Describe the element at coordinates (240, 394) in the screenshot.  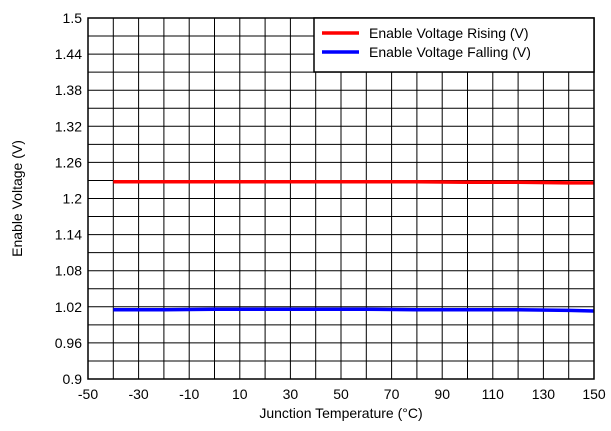
I see `x-tick-label: 10` at that location.